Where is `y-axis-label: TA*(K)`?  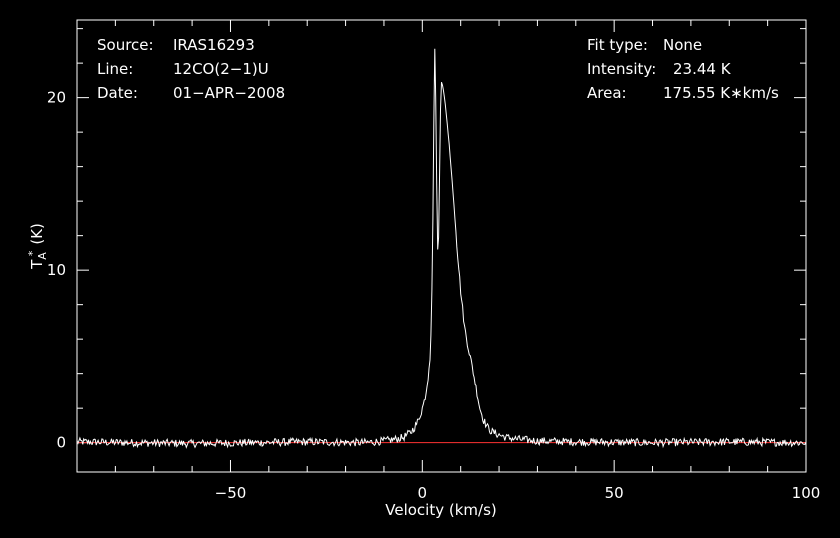 y-axis-label: TA*(K) is located at coordinates (37, 246).